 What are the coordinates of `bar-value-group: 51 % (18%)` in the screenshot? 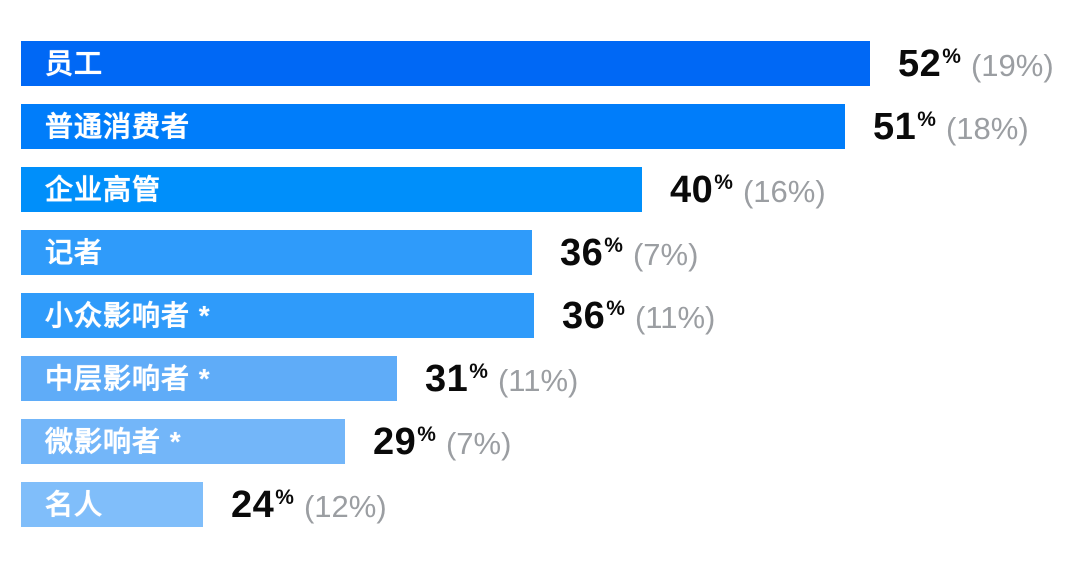 It's located at (951, 127).